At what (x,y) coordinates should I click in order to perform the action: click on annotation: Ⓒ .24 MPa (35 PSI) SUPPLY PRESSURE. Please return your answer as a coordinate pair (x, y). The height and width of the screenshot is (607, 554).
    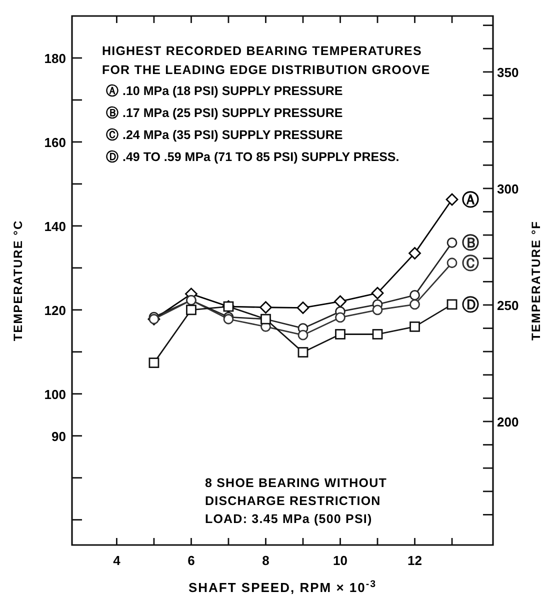
    Looking at the image, I should click on (224, 134).